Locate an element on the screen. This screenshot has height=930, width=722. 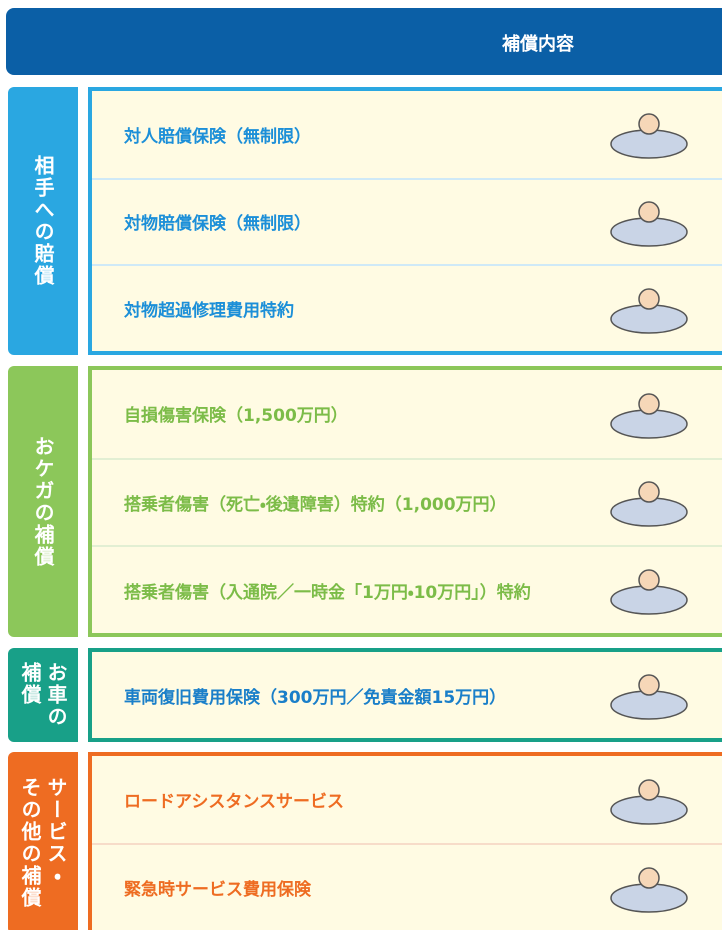
coverage-row: 対人賠償保険（無制限） is located at coordinates (407, 134).